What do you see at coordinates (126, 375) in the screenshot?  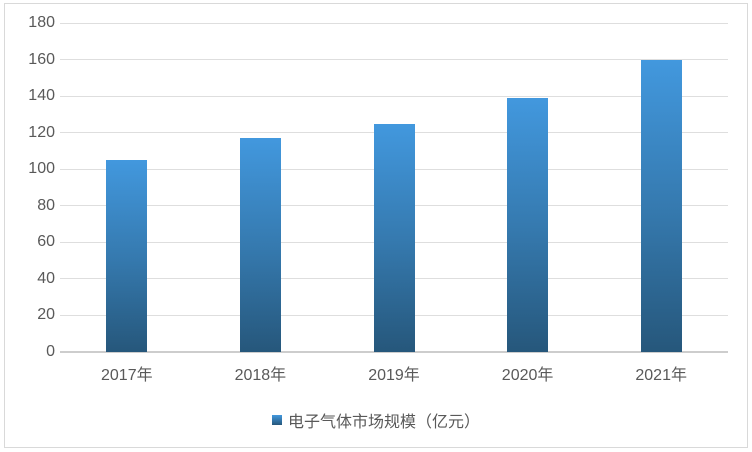 I see `x-axis-tick-label: 2017年` at bounding box center [126, 375].